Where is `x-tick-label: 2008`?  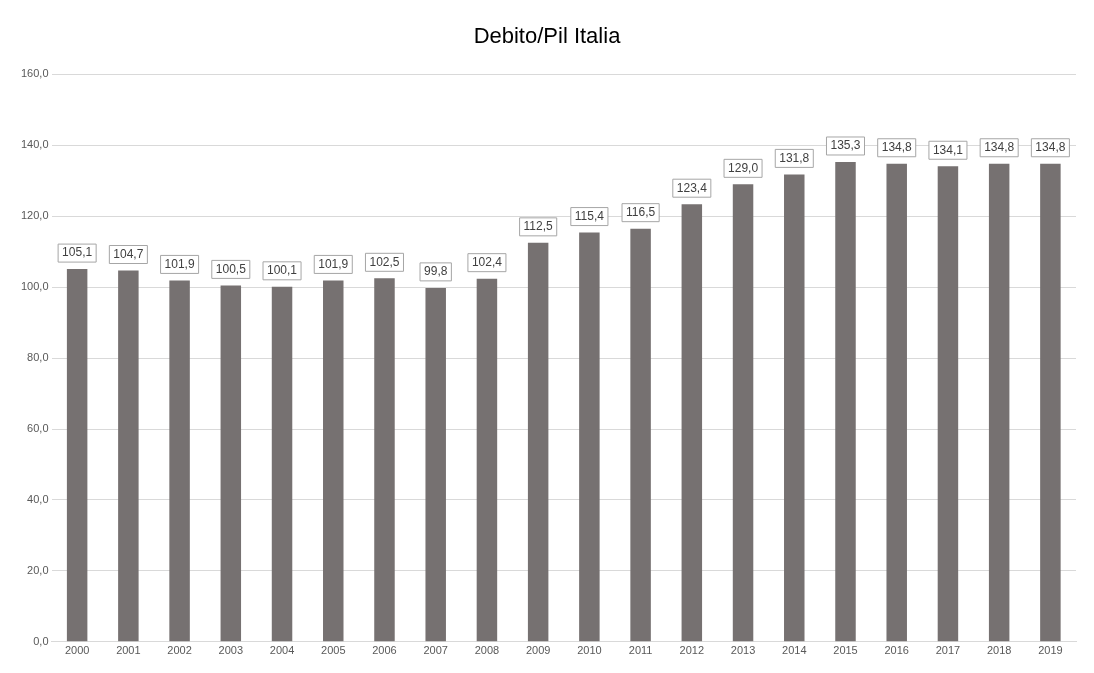
x-tick-label: 2008 is located at coordinates (487, 650).